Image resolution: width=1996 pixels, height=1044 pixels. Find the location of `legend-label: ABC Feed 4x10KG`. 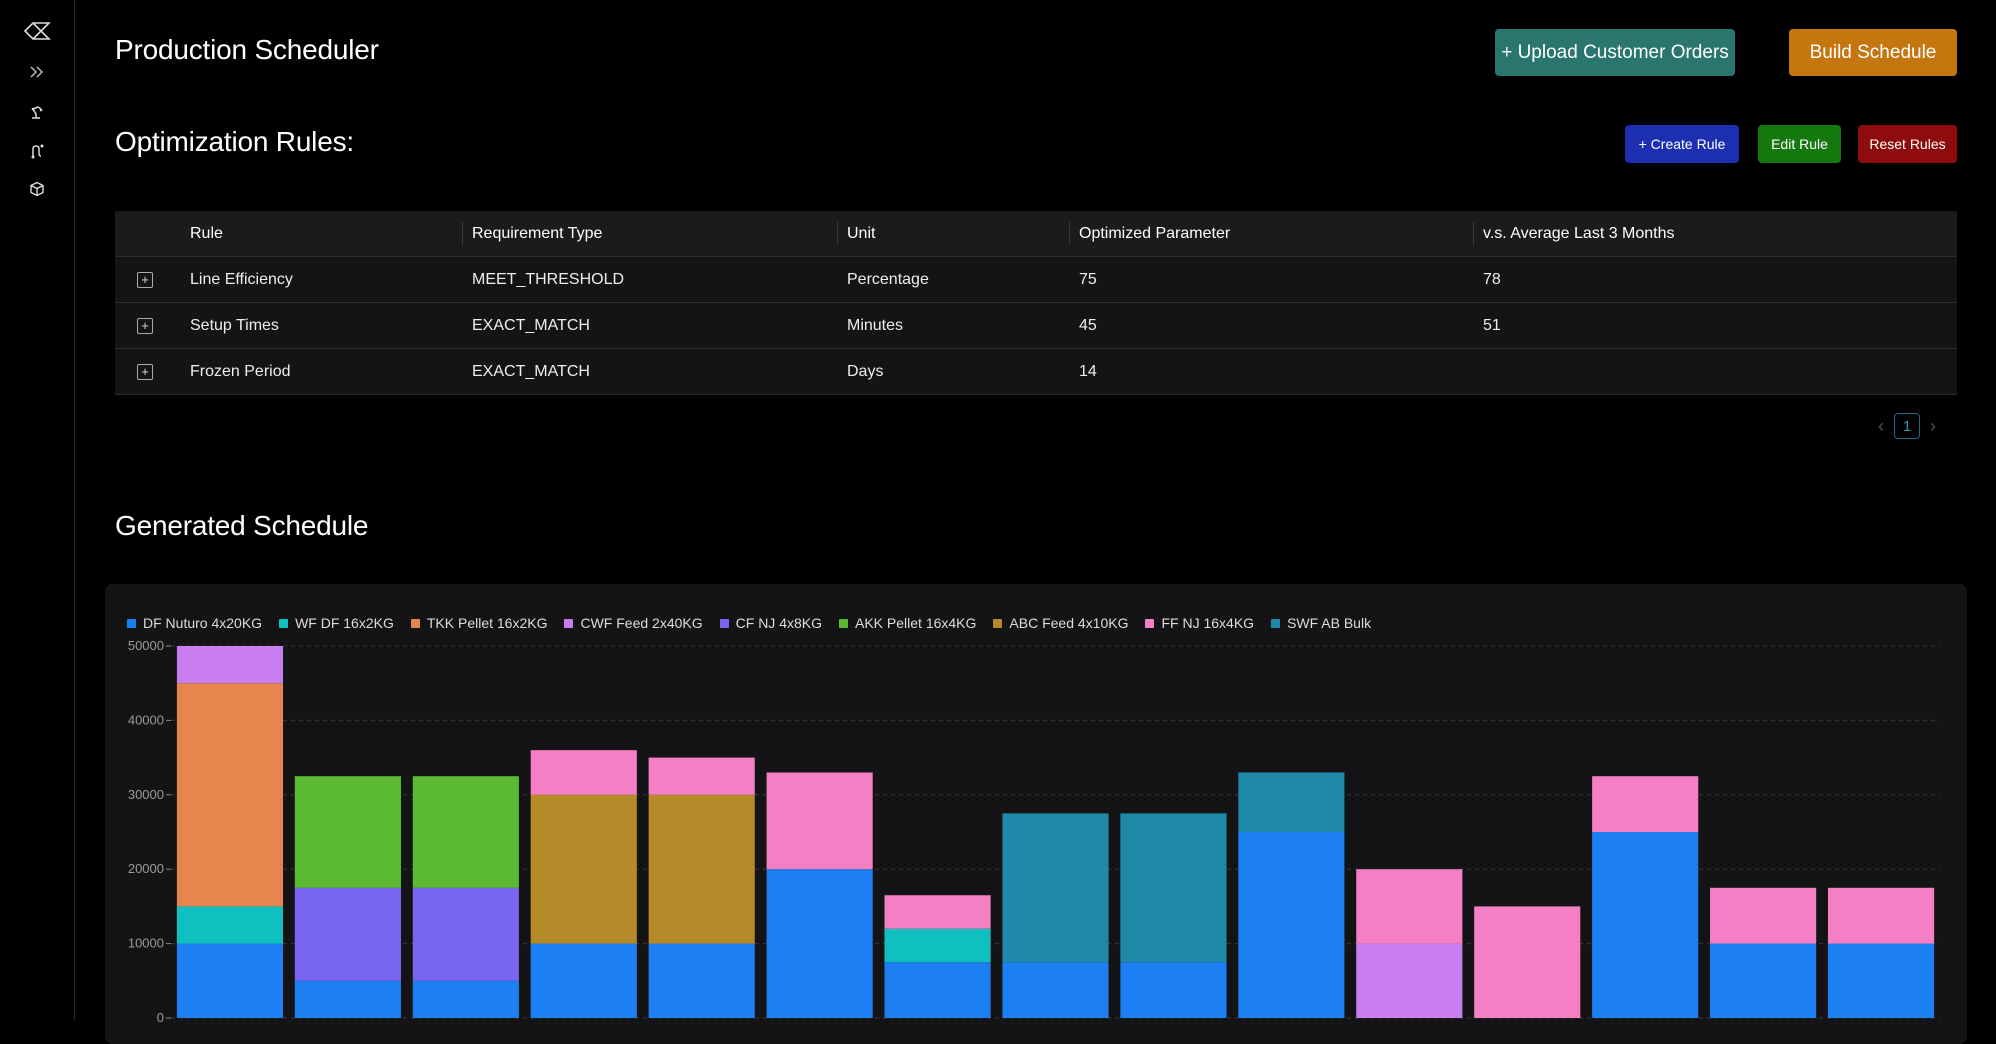

legend-label: ABC Feed 4x10KG is located at coordinates (1069, 623).